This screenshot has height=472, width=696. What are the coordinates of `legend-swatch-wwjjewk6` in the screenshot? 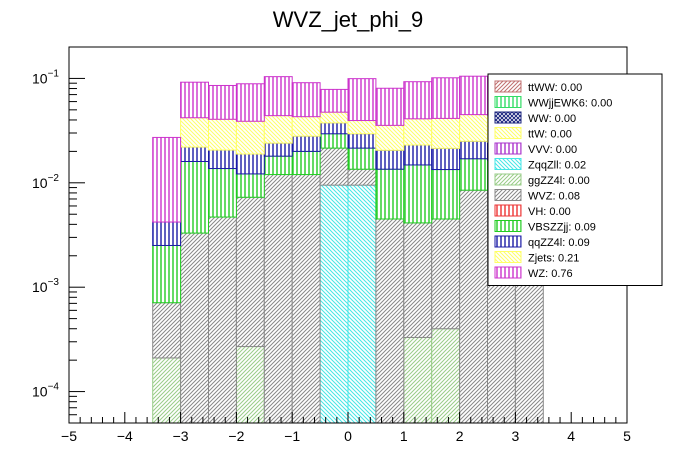 It's located at (508, 102).